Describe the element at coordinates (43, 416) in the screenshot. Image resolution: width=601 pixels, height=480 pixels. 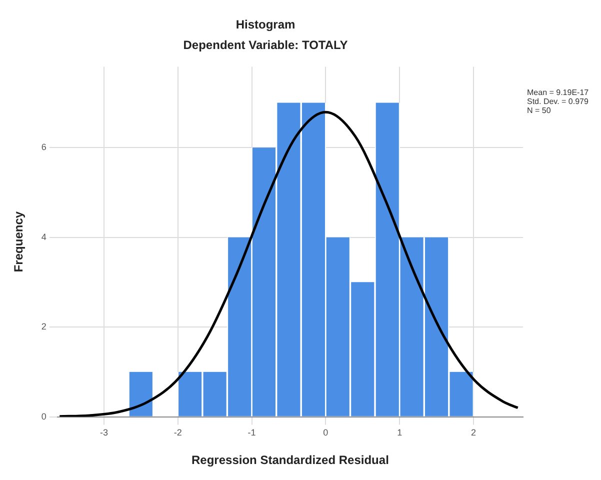
I see `y-tick-label: 0` at that location.